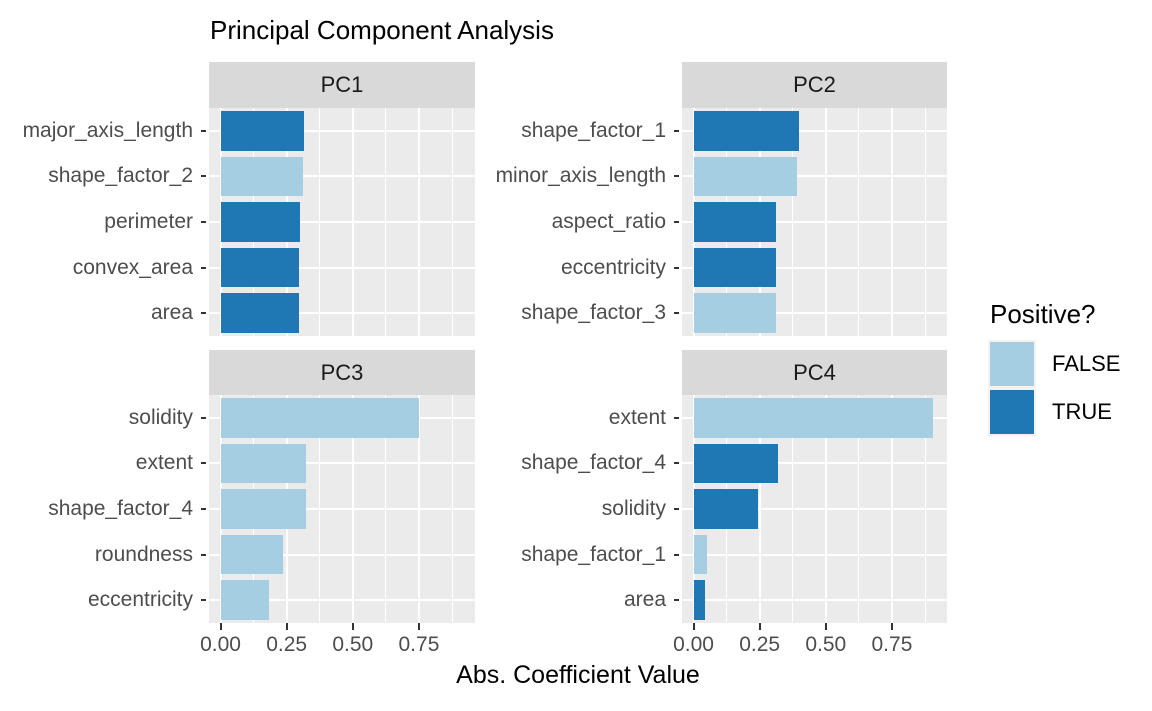  I want to click on bar-pc1-area, so click(259, 313).